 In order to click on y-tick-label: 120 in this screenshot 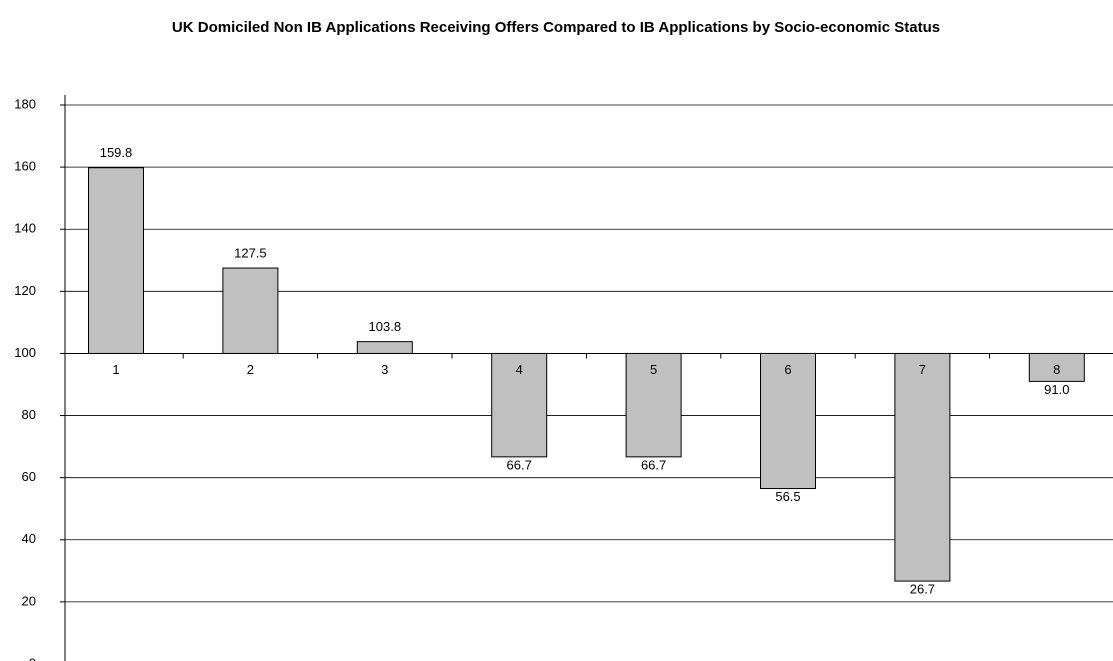, I will do `click(25, 290)`.